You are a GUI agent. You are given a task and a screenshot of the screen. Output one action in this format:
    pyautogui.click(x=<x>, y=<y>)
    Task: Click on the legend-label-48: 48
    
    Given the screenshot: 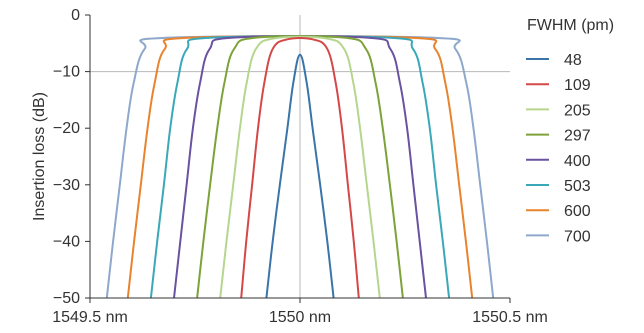 What is the action you would take?
    pyautogui.click(x=573, y=60)
    